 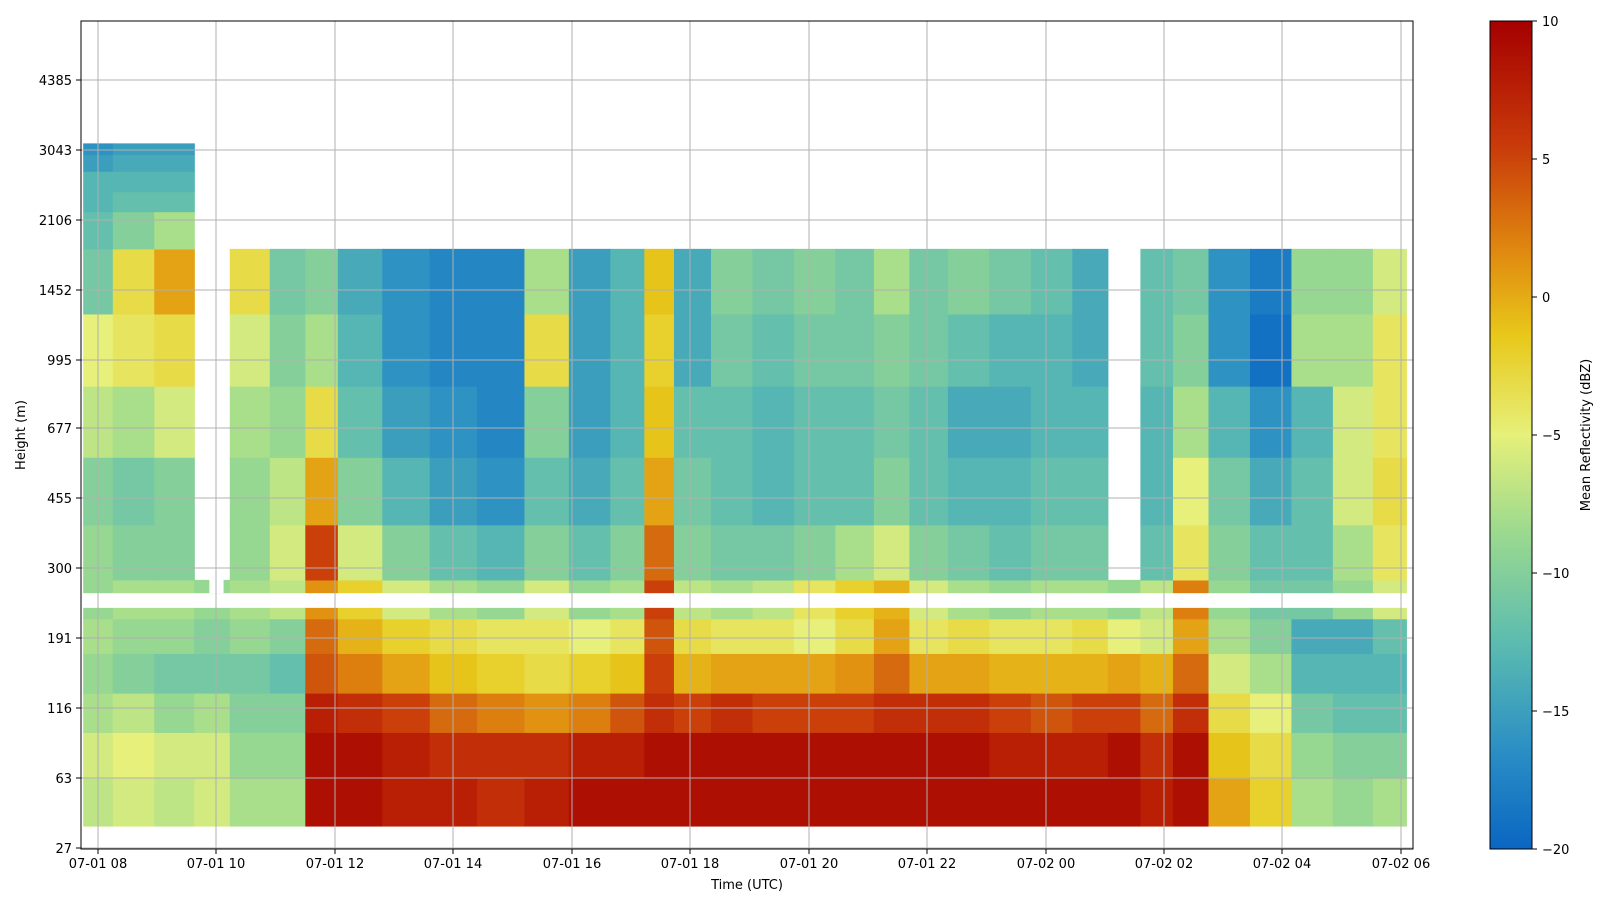 What do you see at coordinates (1555, 712) in the screenshot?
I see `colorbar-tick-label: −15` at bounding box center [1555, 712].